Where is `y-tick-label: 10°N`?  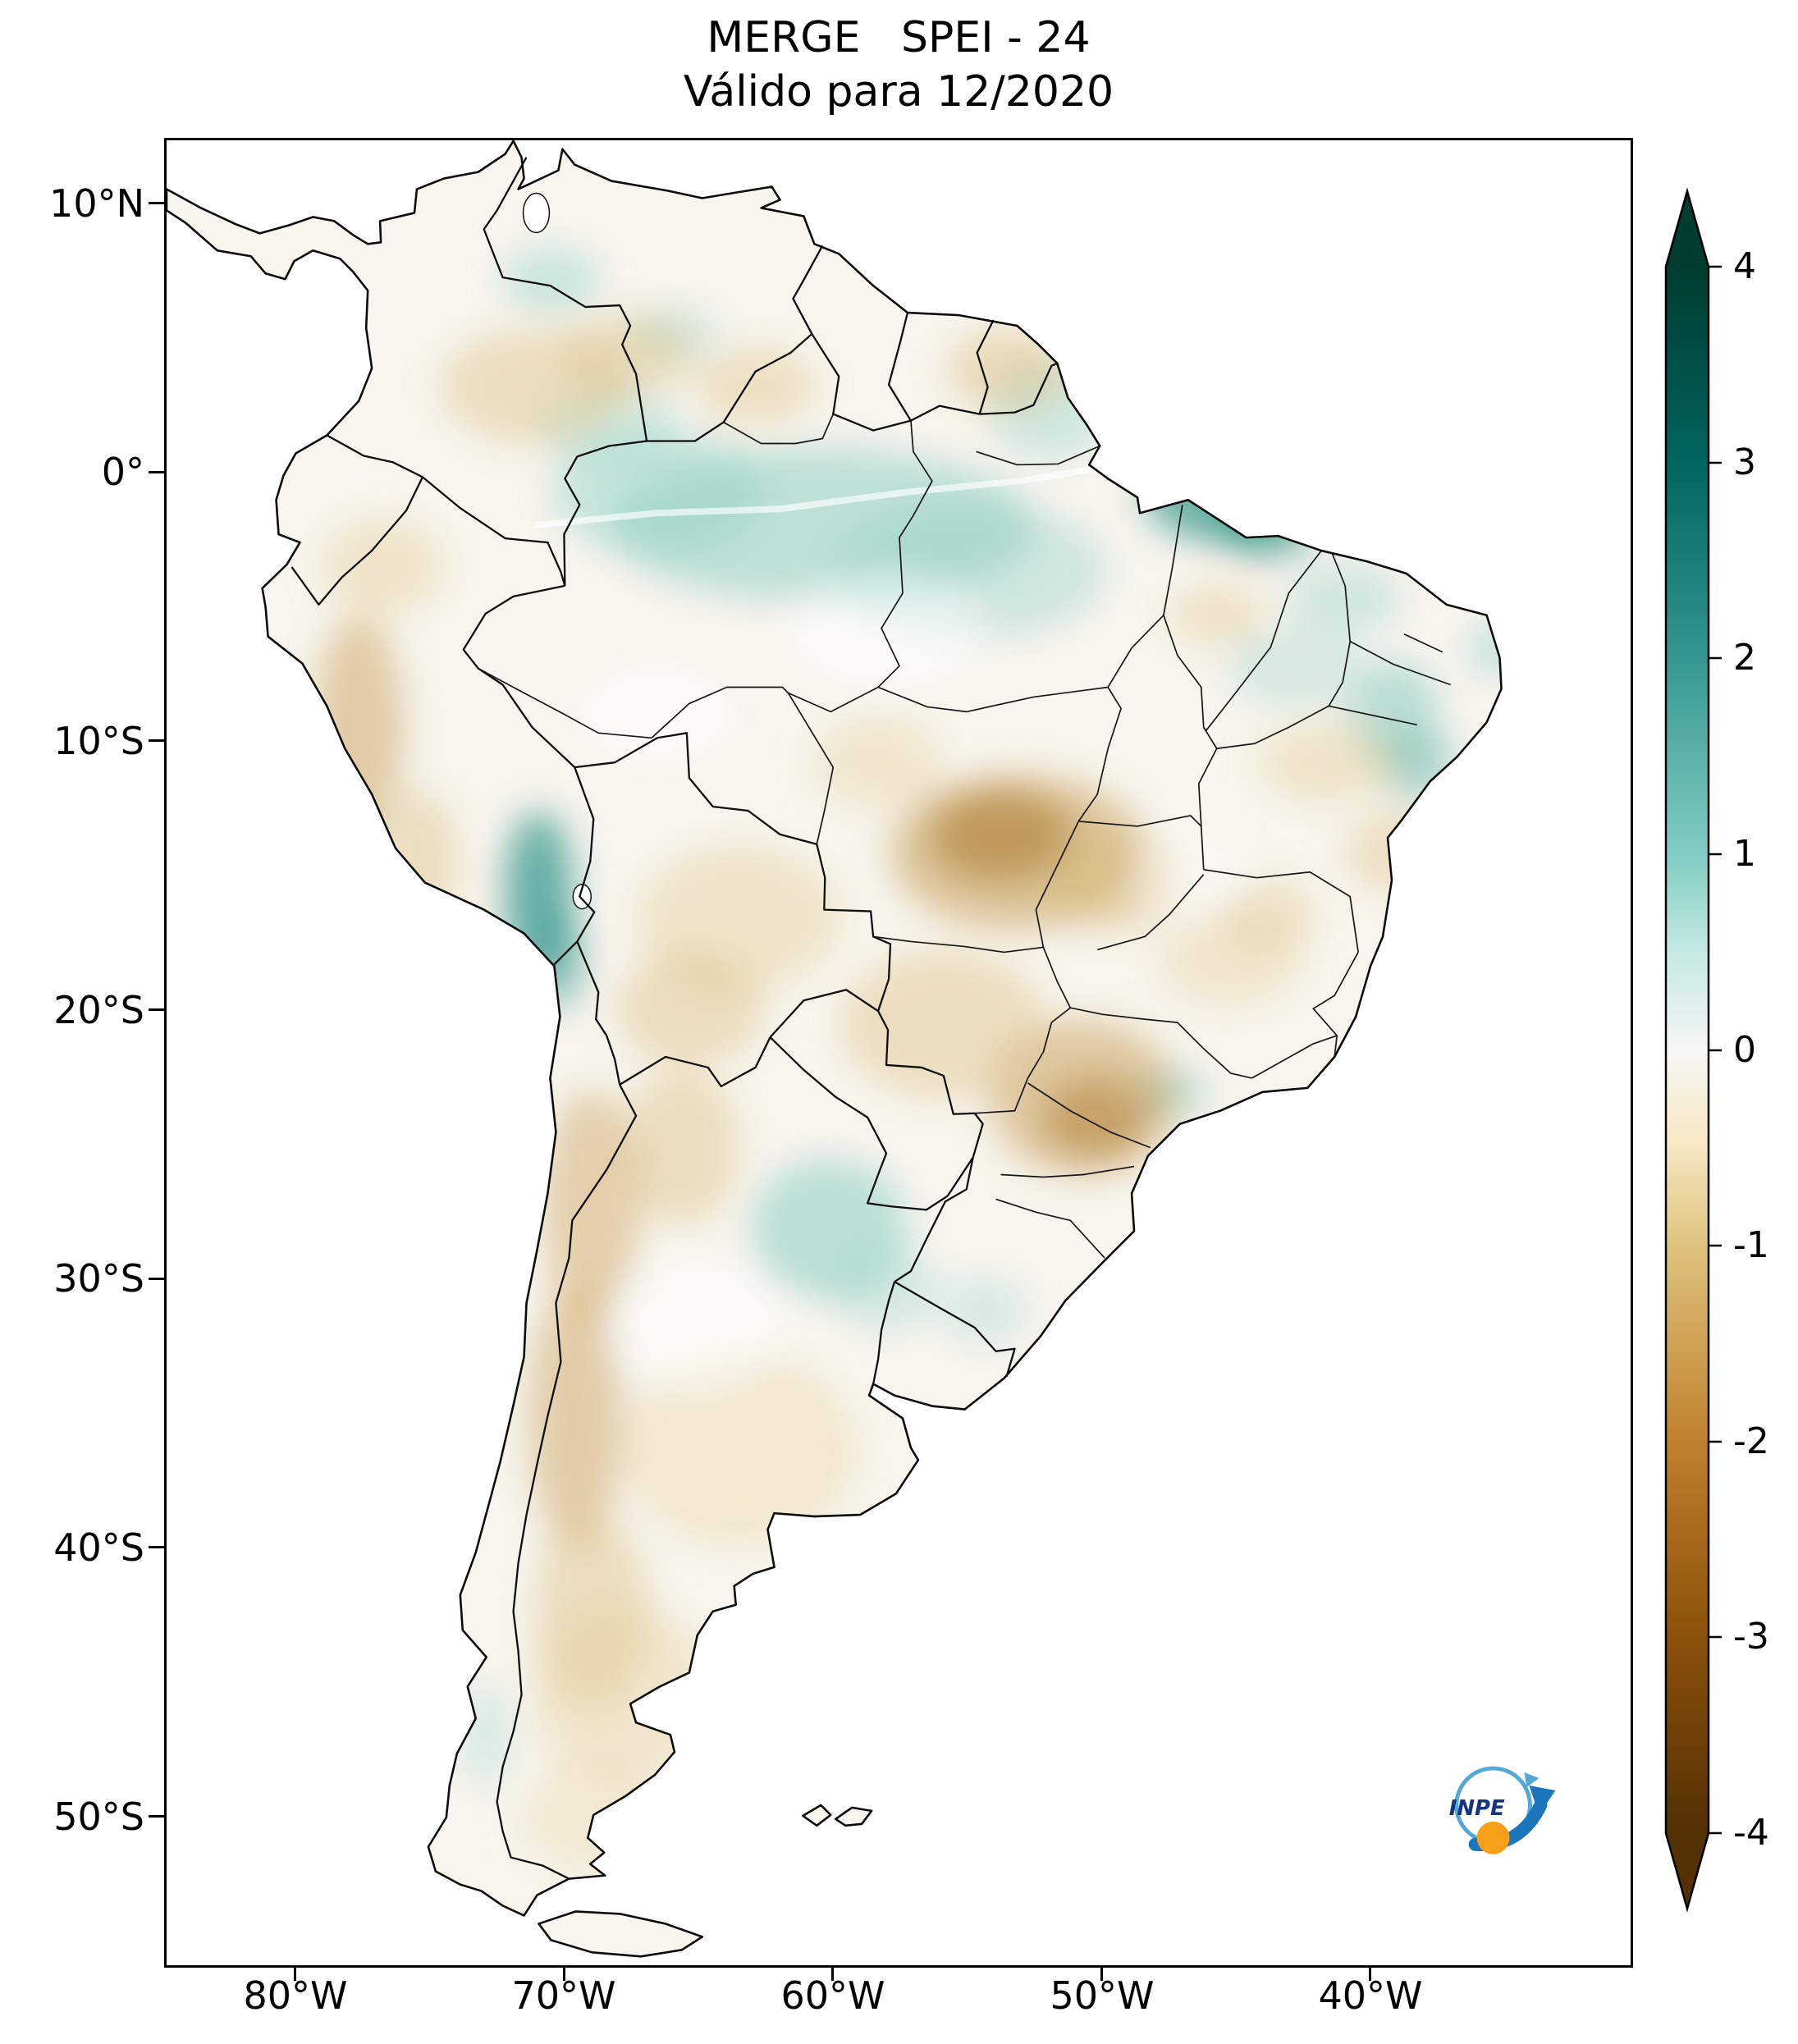
y-tick-label: 10°N is located at coordinates (96, 203).